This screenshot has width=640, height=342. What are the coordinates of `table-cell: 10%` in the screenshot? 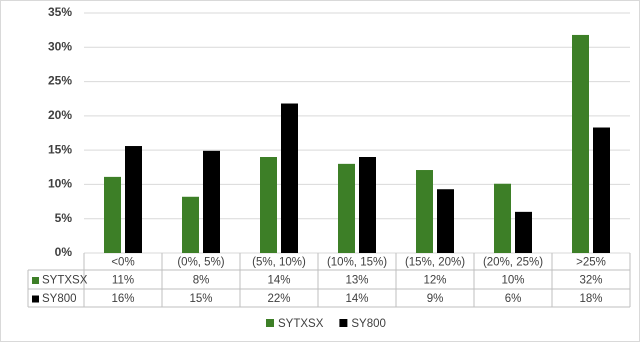 It's located at (512, 281).